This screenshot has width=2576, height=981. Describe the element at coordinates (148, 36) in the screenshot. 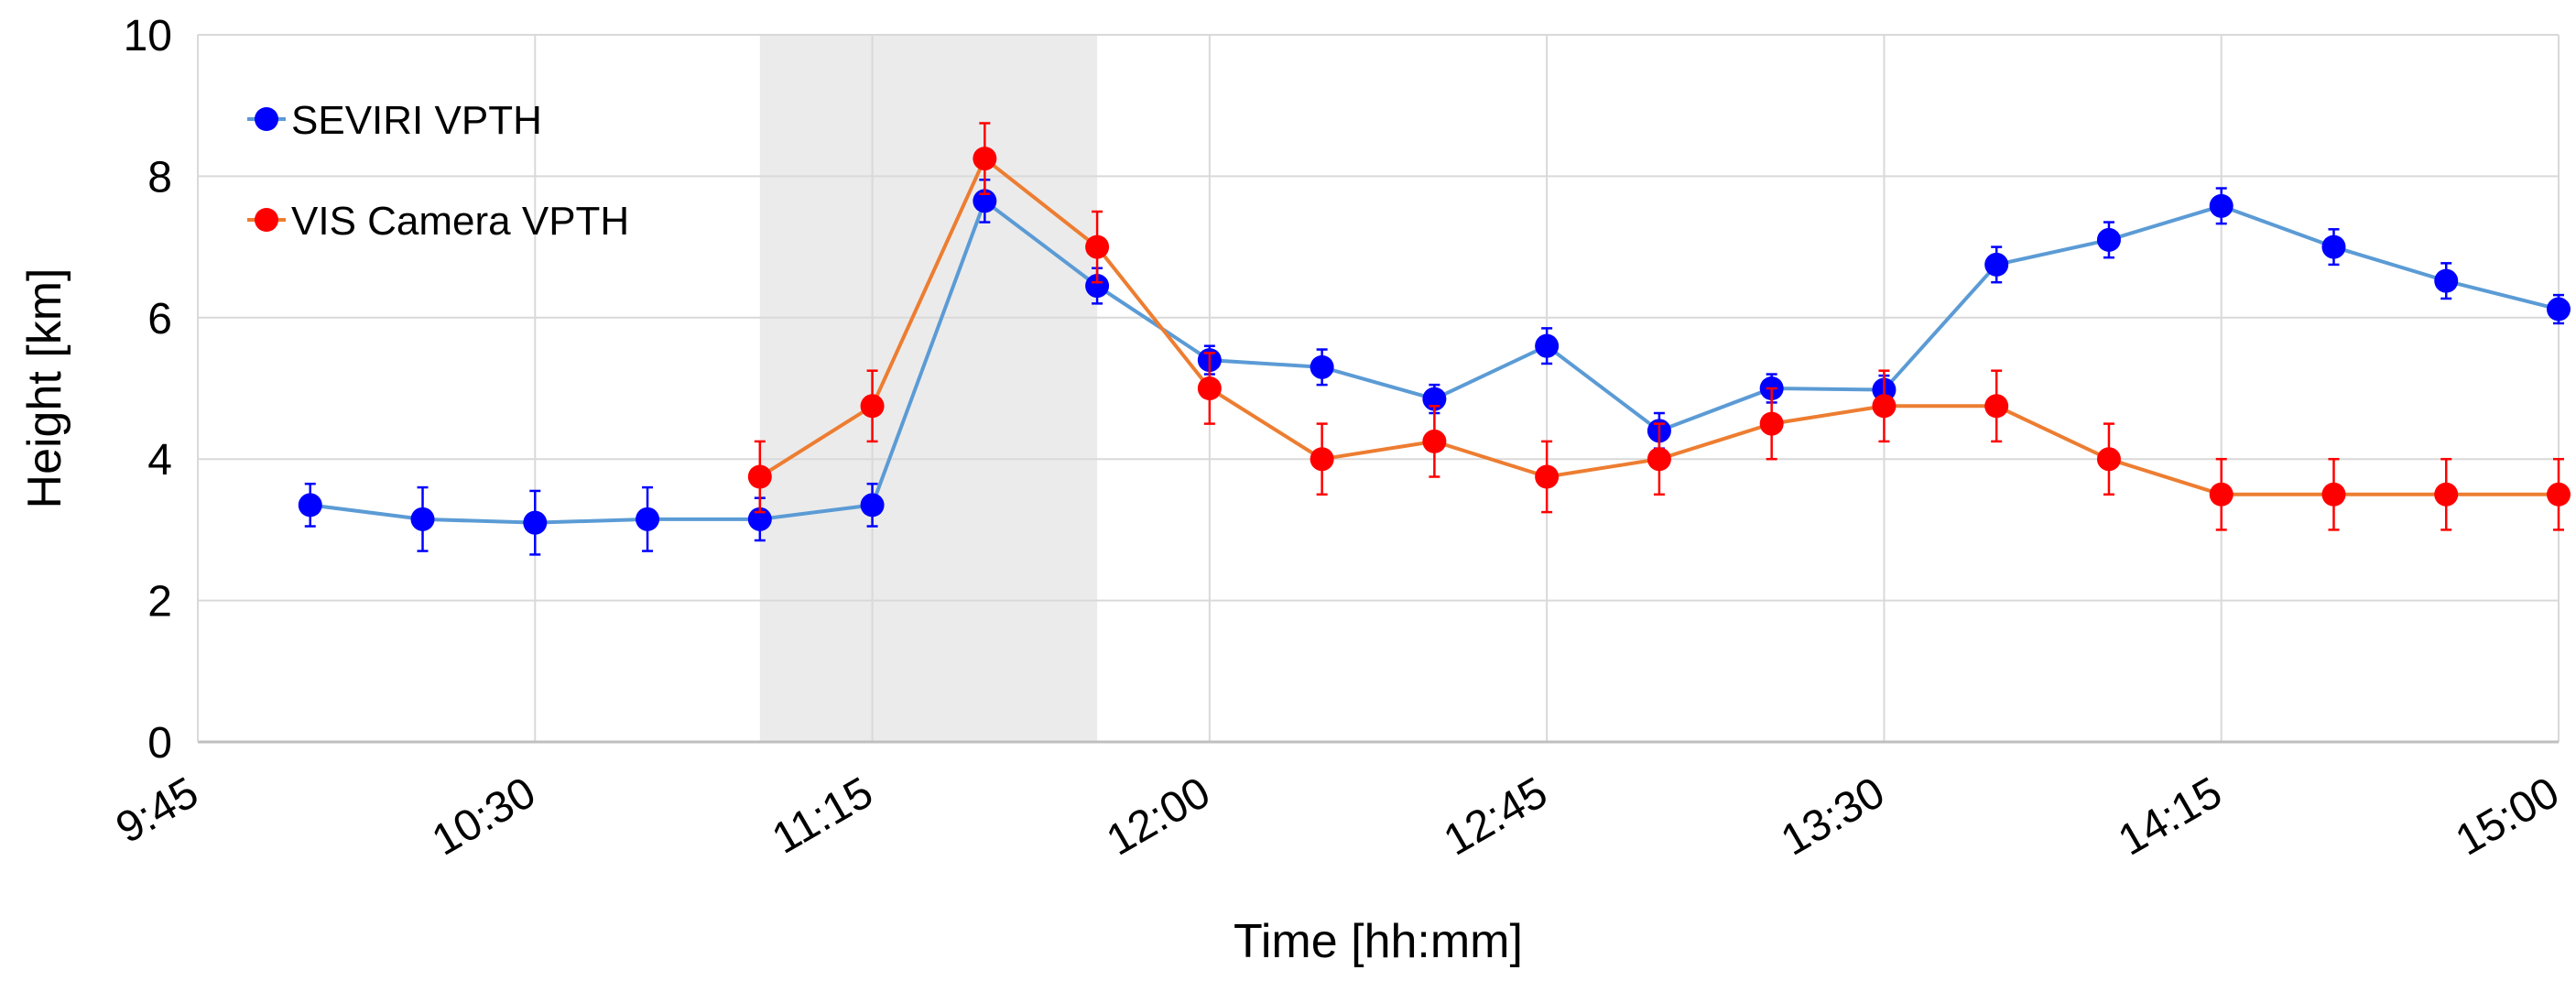

I see `y-tick-label: 10` at that location.